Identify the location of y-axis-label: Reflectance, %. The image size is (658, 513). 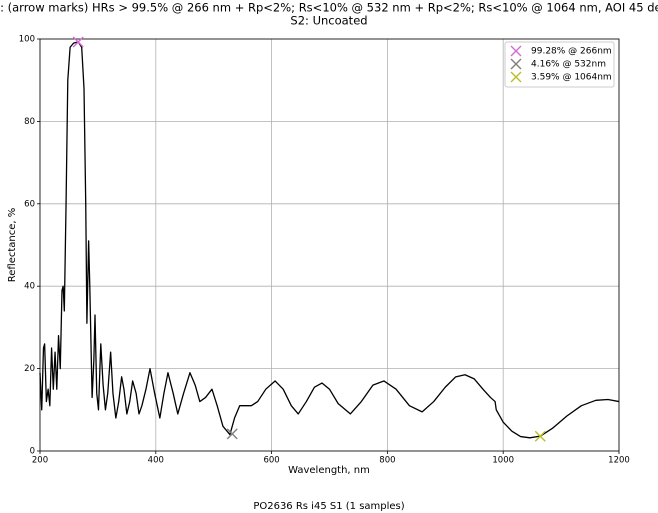
(12, 245).